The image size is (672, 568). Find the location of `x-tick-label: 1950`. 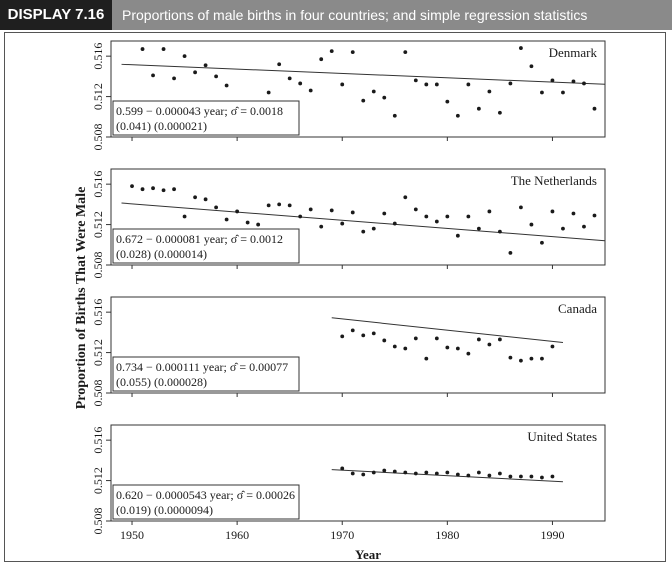

x-tick-label: 1950 is located at coordinates (132, 535).